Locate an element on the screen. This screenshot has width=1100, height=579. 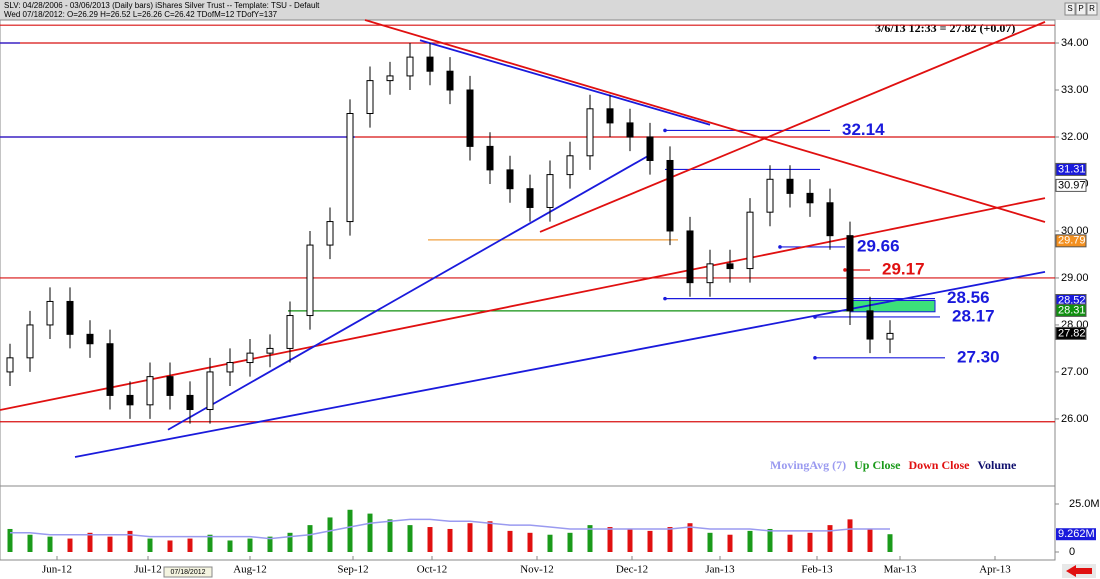
volume-tag is located at coordinates (1076, 534).